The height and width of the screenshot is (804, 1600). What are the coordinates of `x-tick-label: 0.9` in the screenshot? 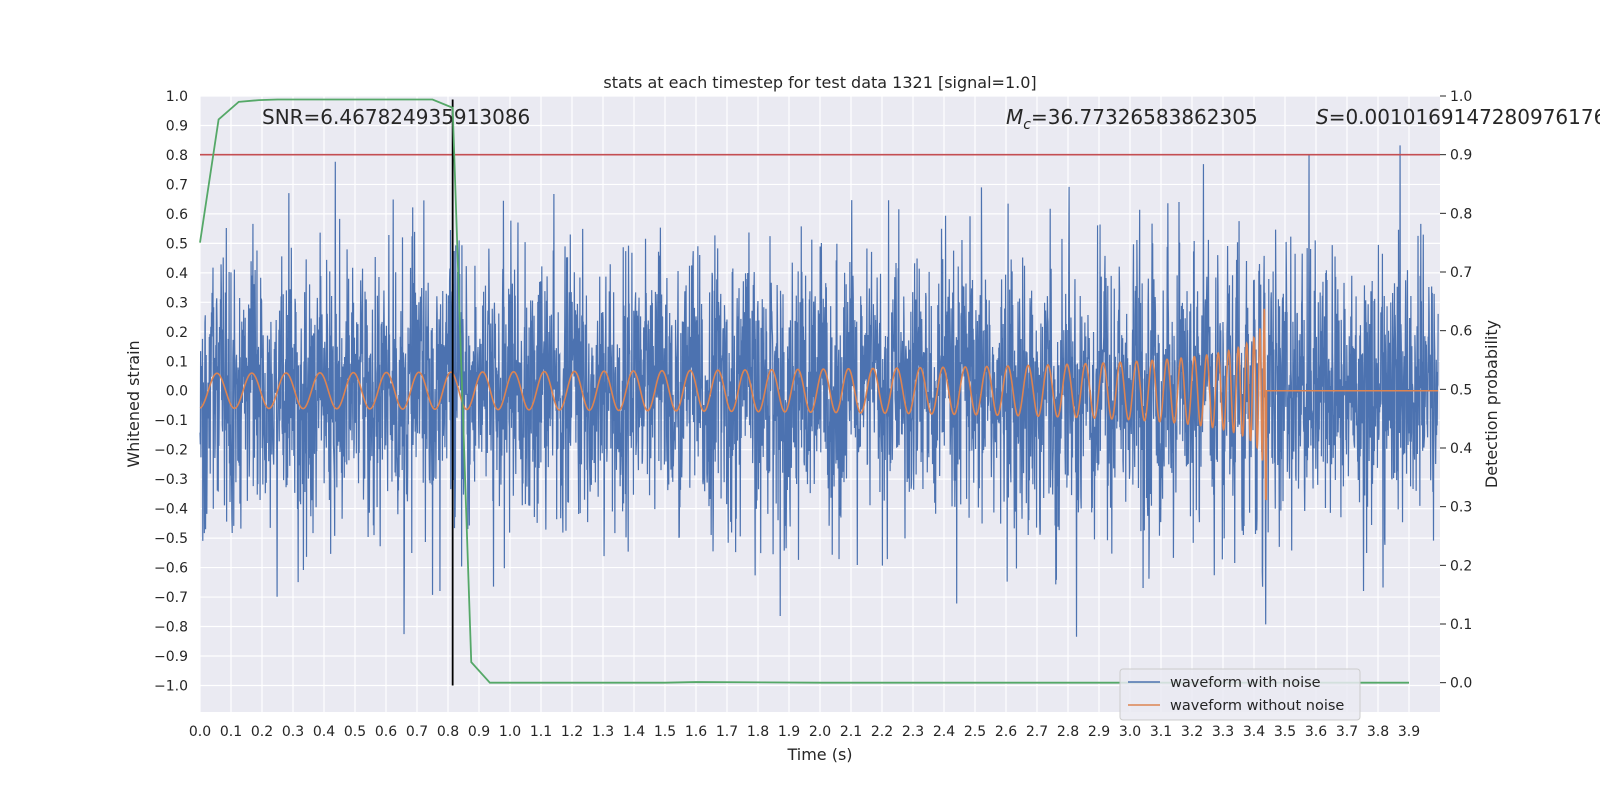 It's located at (479, 732).